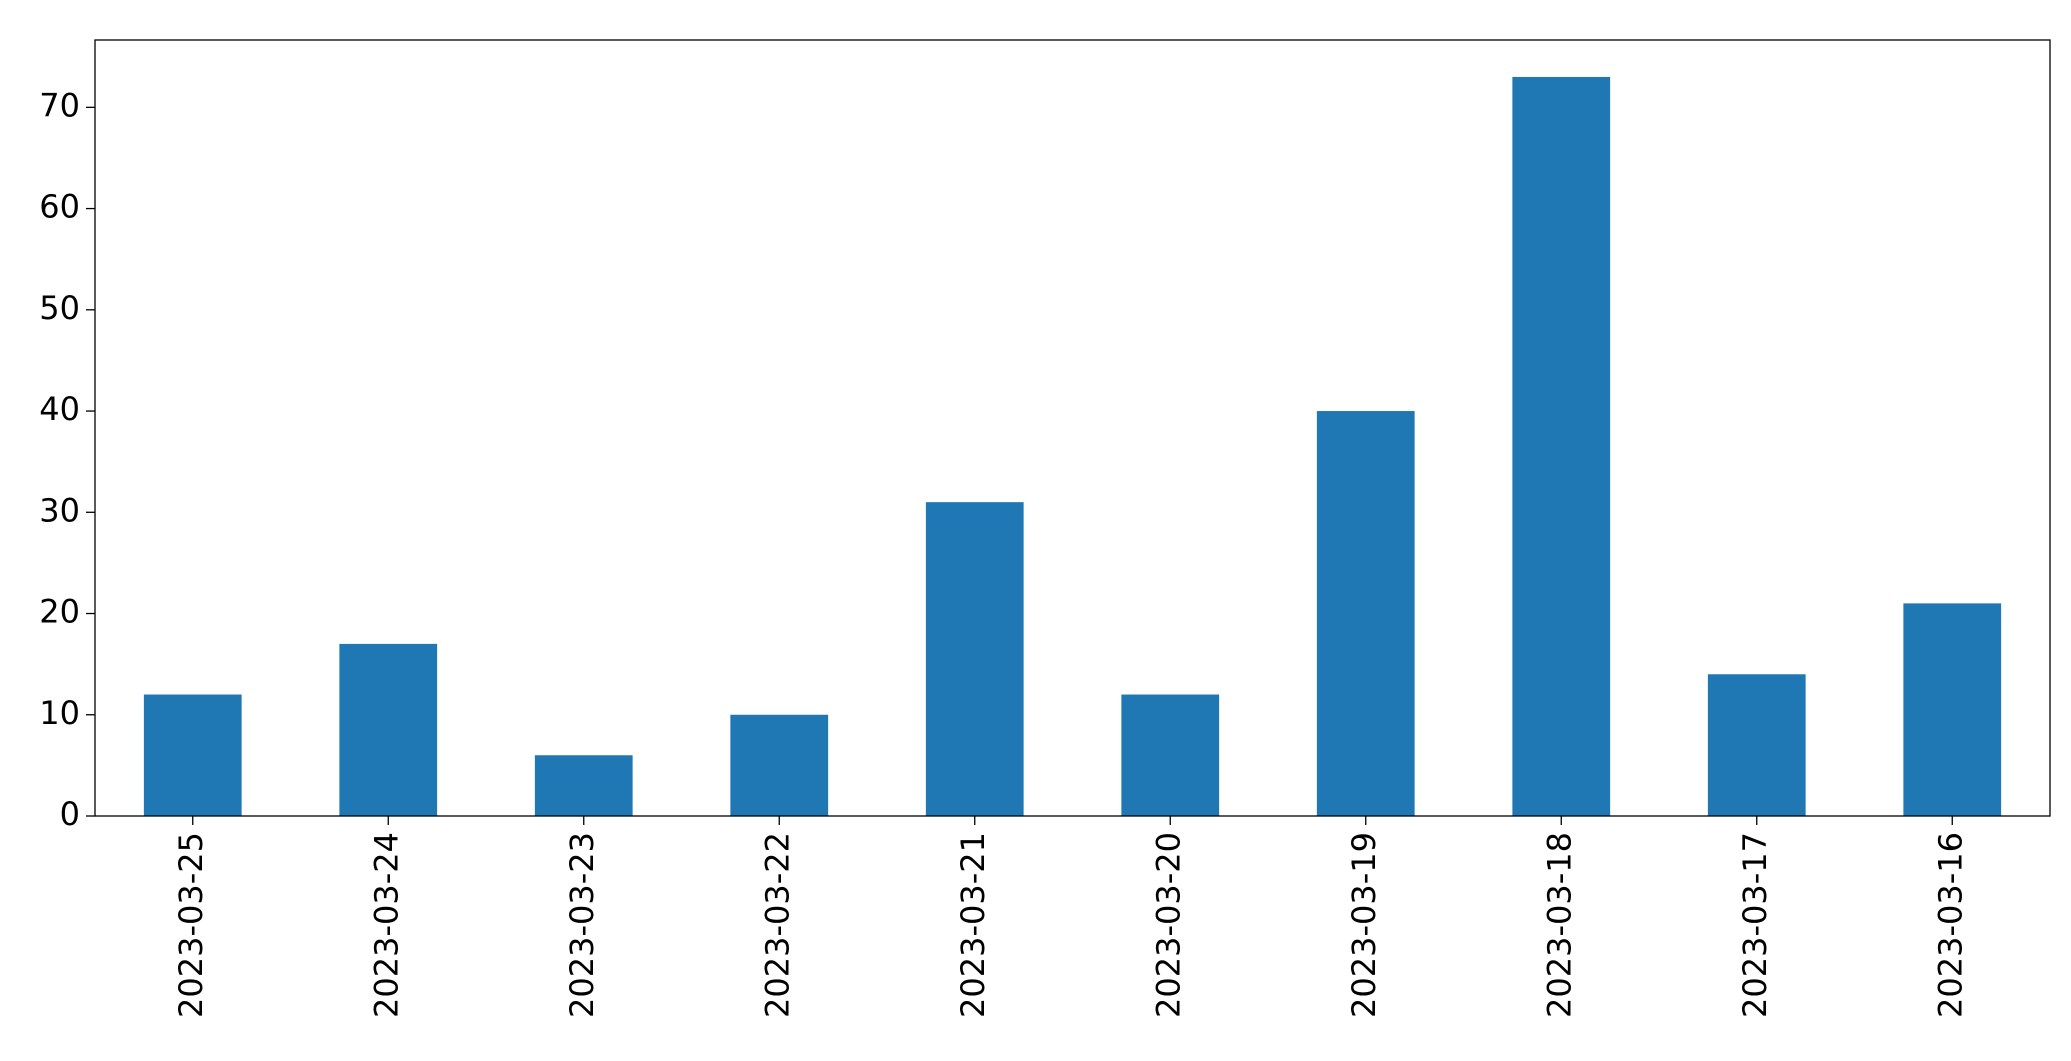 Image resolution: width=2071 pixels, height=1061 pixels. Describe the element at coordinates (777, 925) in the screenshot. I see `x-tick-label: 2023-03-22` at that location.